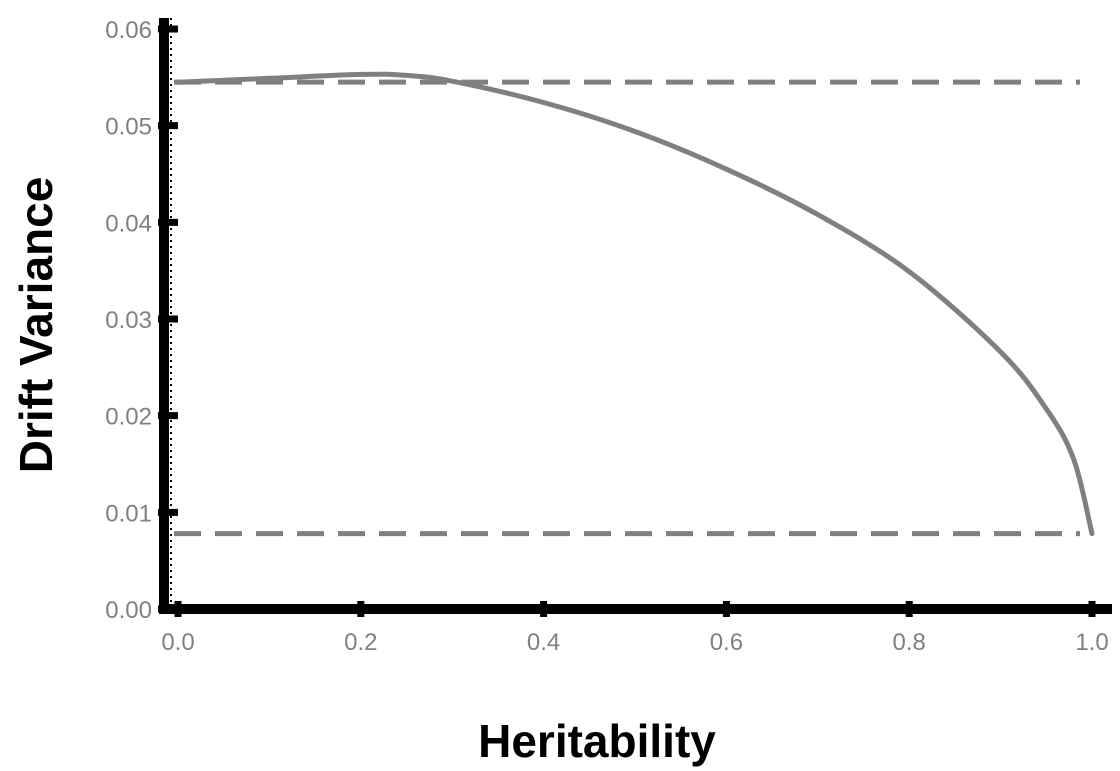 The height and width of the screenshot is (771, 1120). Describe the element at coordinates (726, 642) in the screenshot. I see `x-tick-label: 0.6` at that location.